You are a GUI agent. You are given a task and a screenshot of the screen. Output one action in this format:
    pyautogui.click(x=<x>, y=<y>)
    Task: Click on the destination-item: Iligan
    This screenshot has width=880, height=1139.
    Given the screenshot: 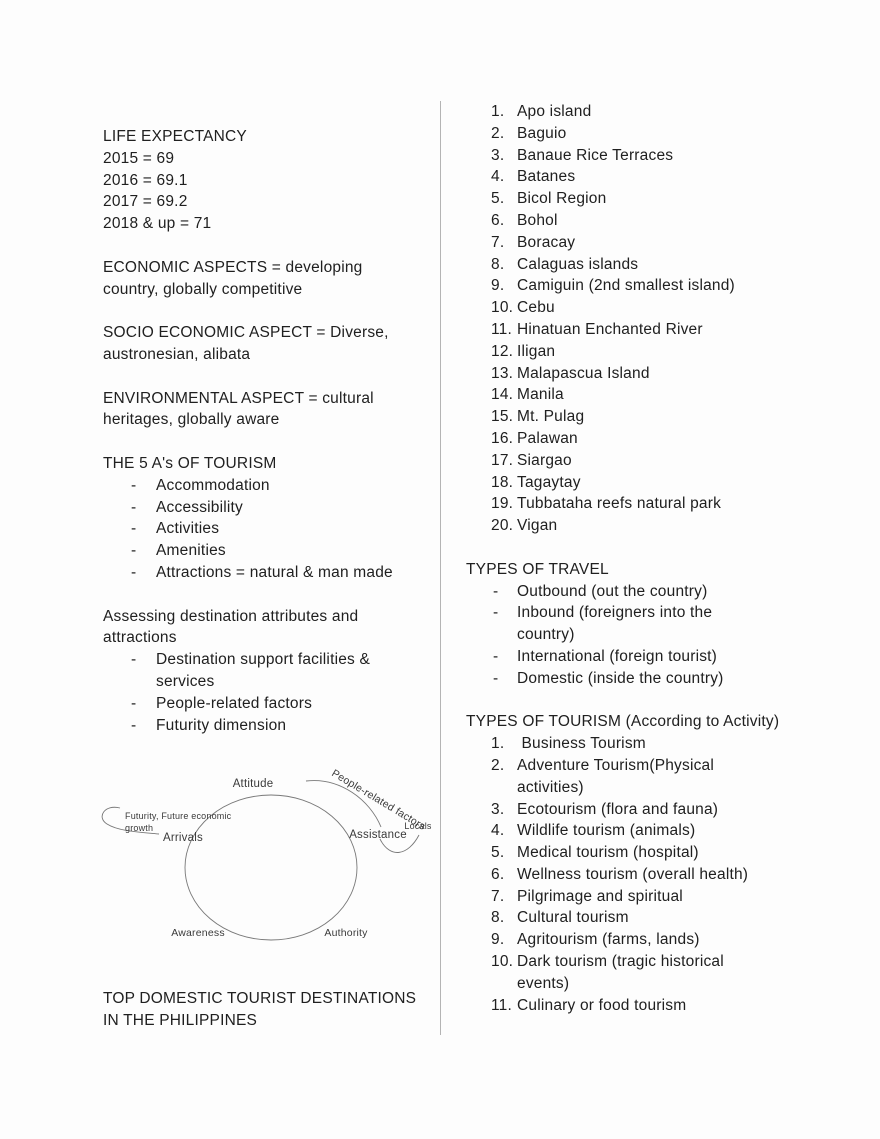 What is the action you would take?
    pyautogui.click(x=523, y=352)
    